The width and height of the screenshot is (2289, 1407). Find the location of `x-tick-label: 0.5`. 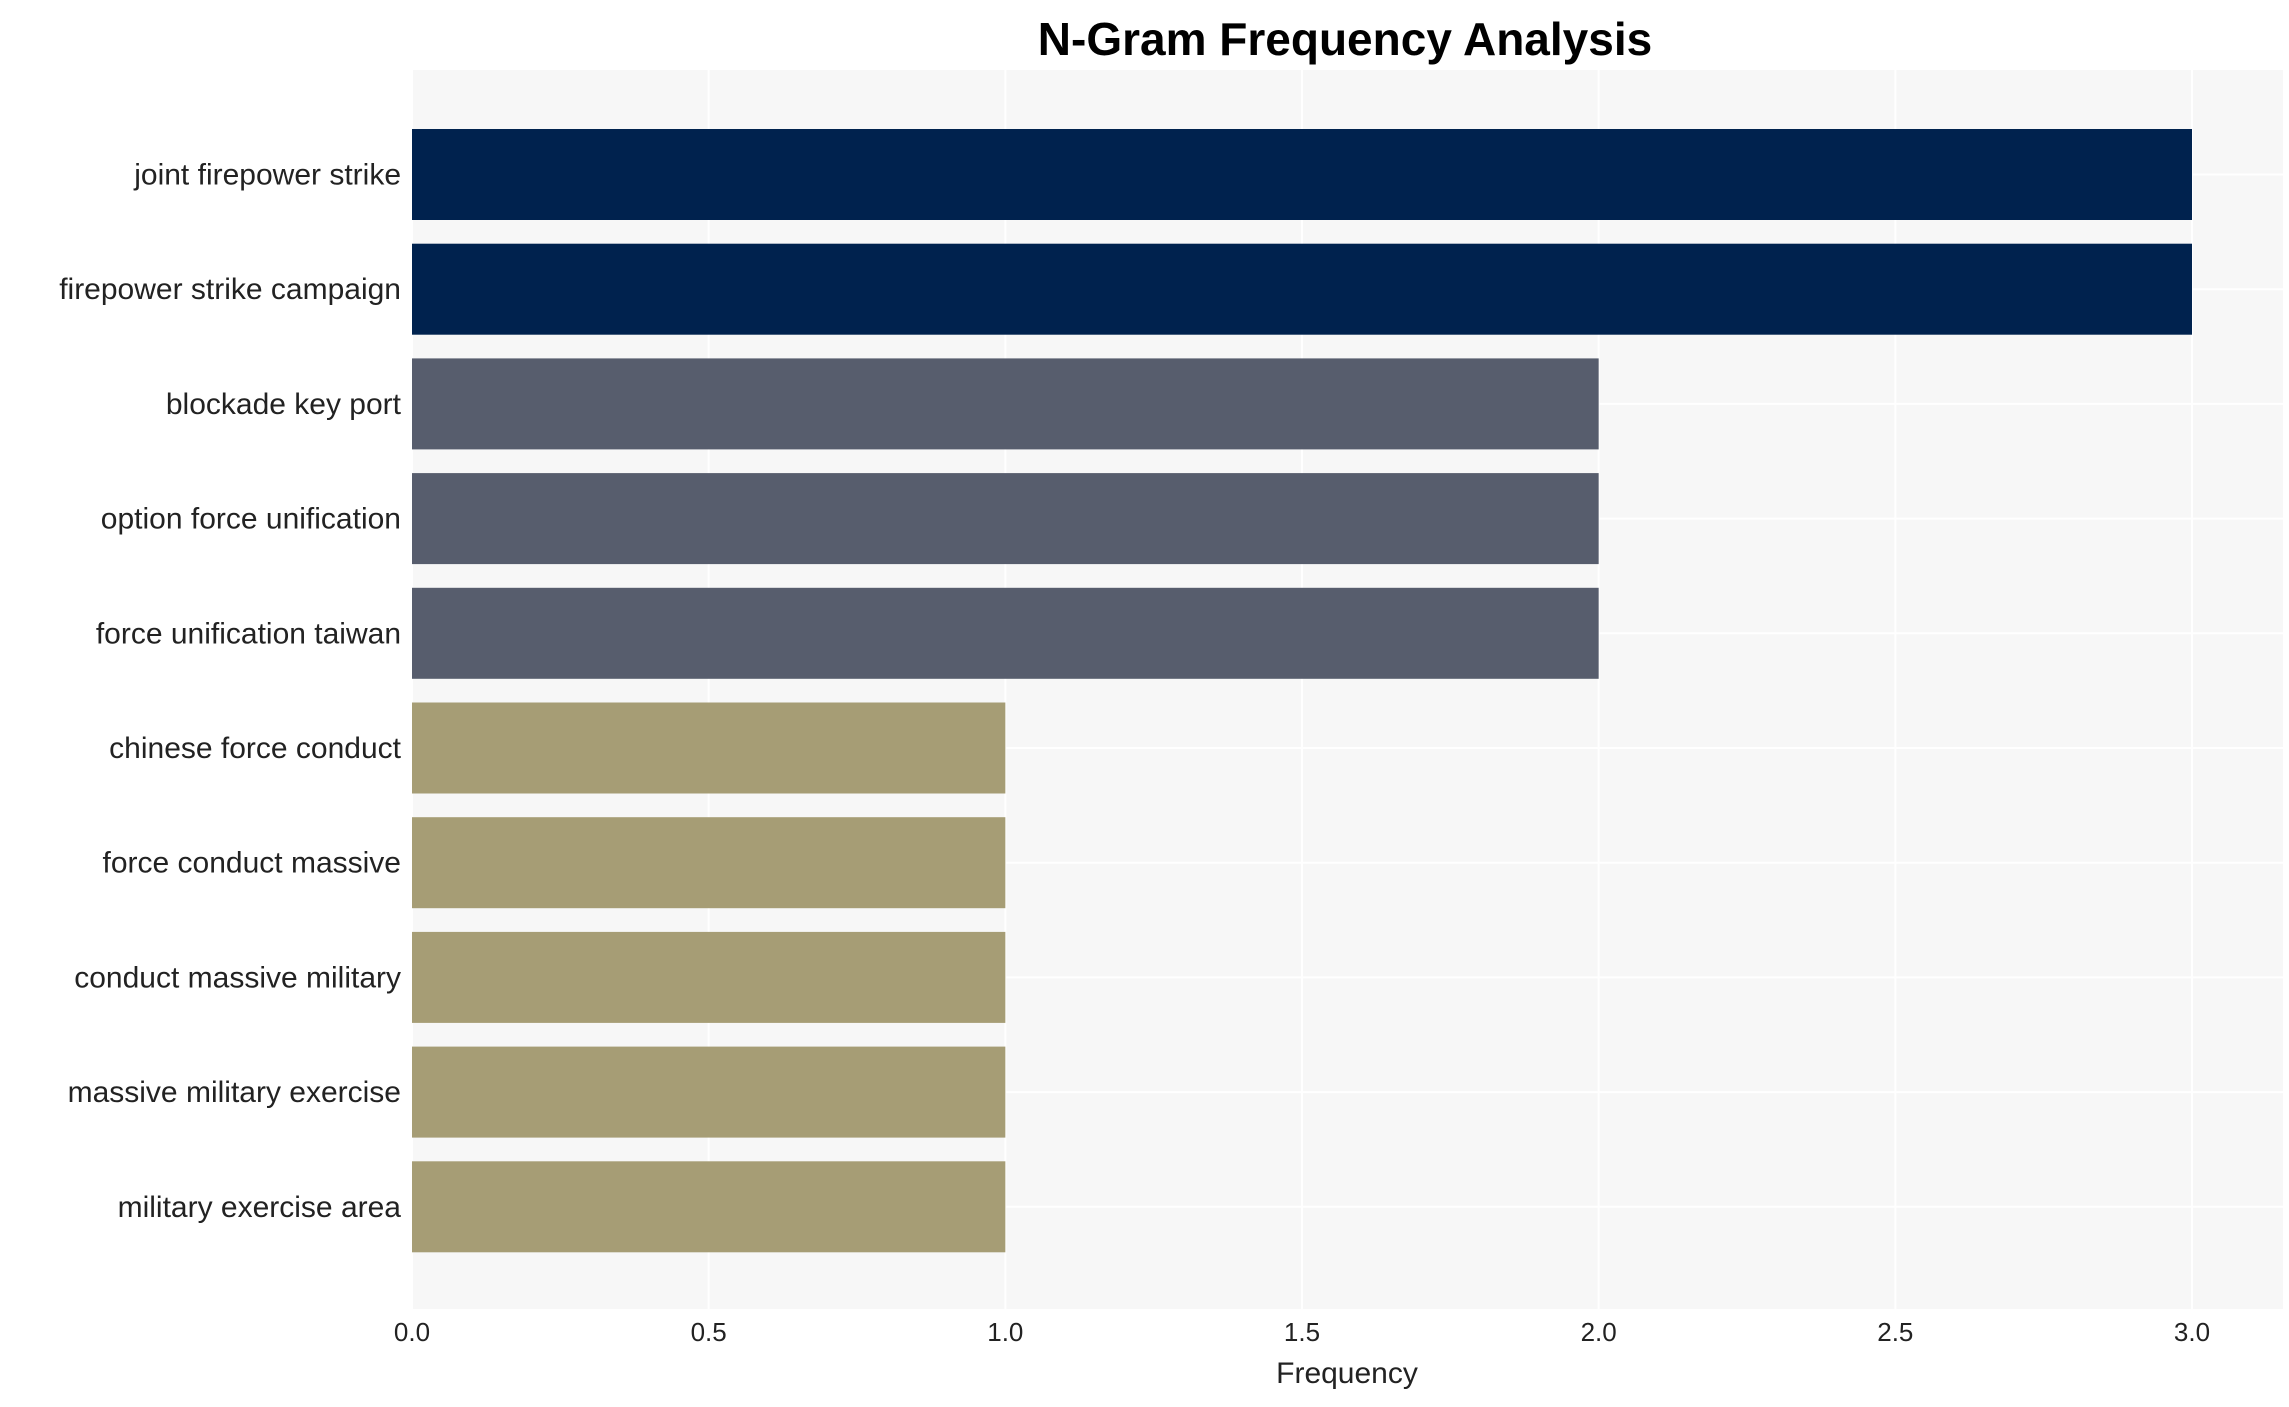

x-tick-label: 0.5 is located at coordinates (709, 1332).